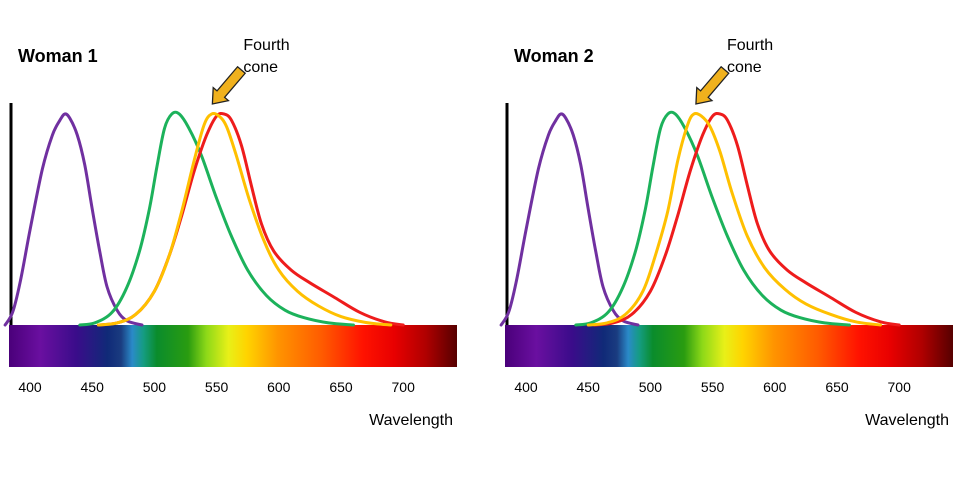  What do you see at coordinates (554, 56) in the screenshot?
I see `chart-title: Woman 2` at bounding box center [554, 56].